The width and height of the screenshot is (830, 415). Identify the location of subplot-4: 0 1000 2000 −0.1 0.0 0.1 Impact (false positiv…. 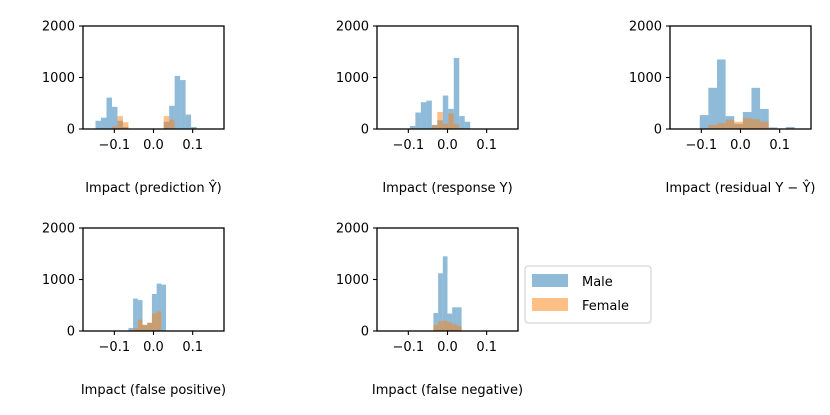
(134, 310).